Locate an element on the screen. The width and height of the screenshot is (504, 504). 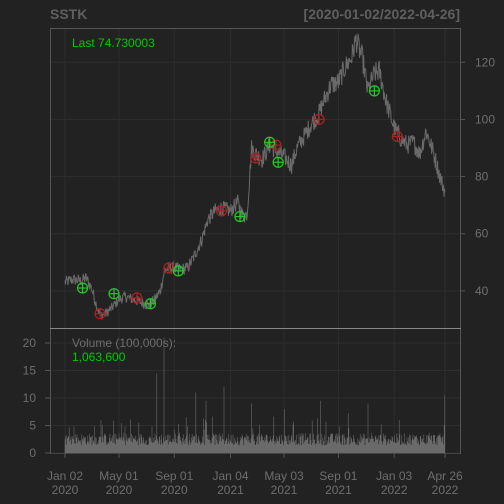
price-y-axis: 40 60 80 100 120 is located at coordinates (477, 176).